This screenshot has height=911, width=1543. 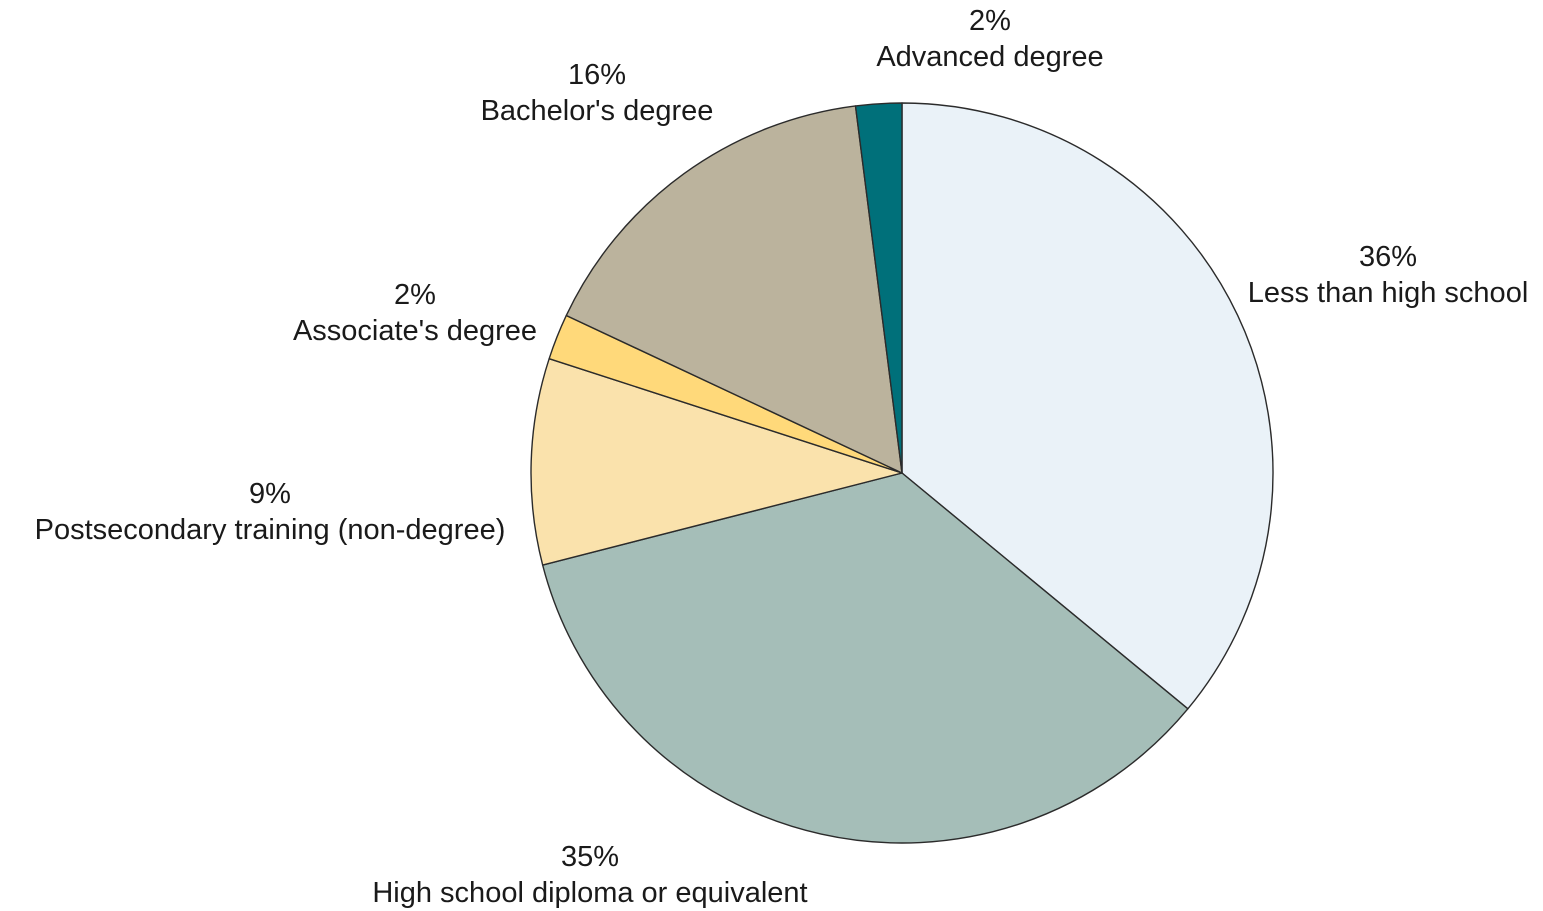 I want to click on pie-category-label-less-than-high-school: Less than high school, so click(x=1388, y=293).